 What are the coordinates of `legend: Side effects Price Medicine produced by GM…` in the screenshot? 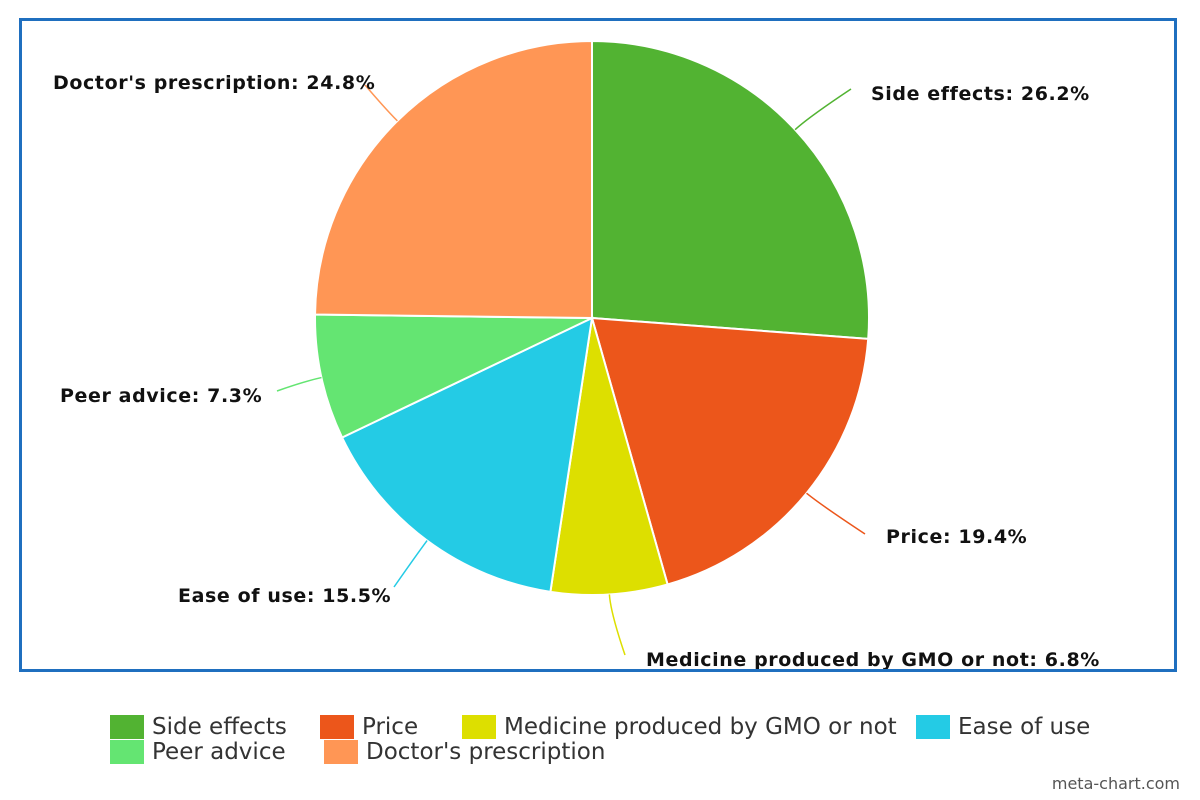 It's located at (600, 742).